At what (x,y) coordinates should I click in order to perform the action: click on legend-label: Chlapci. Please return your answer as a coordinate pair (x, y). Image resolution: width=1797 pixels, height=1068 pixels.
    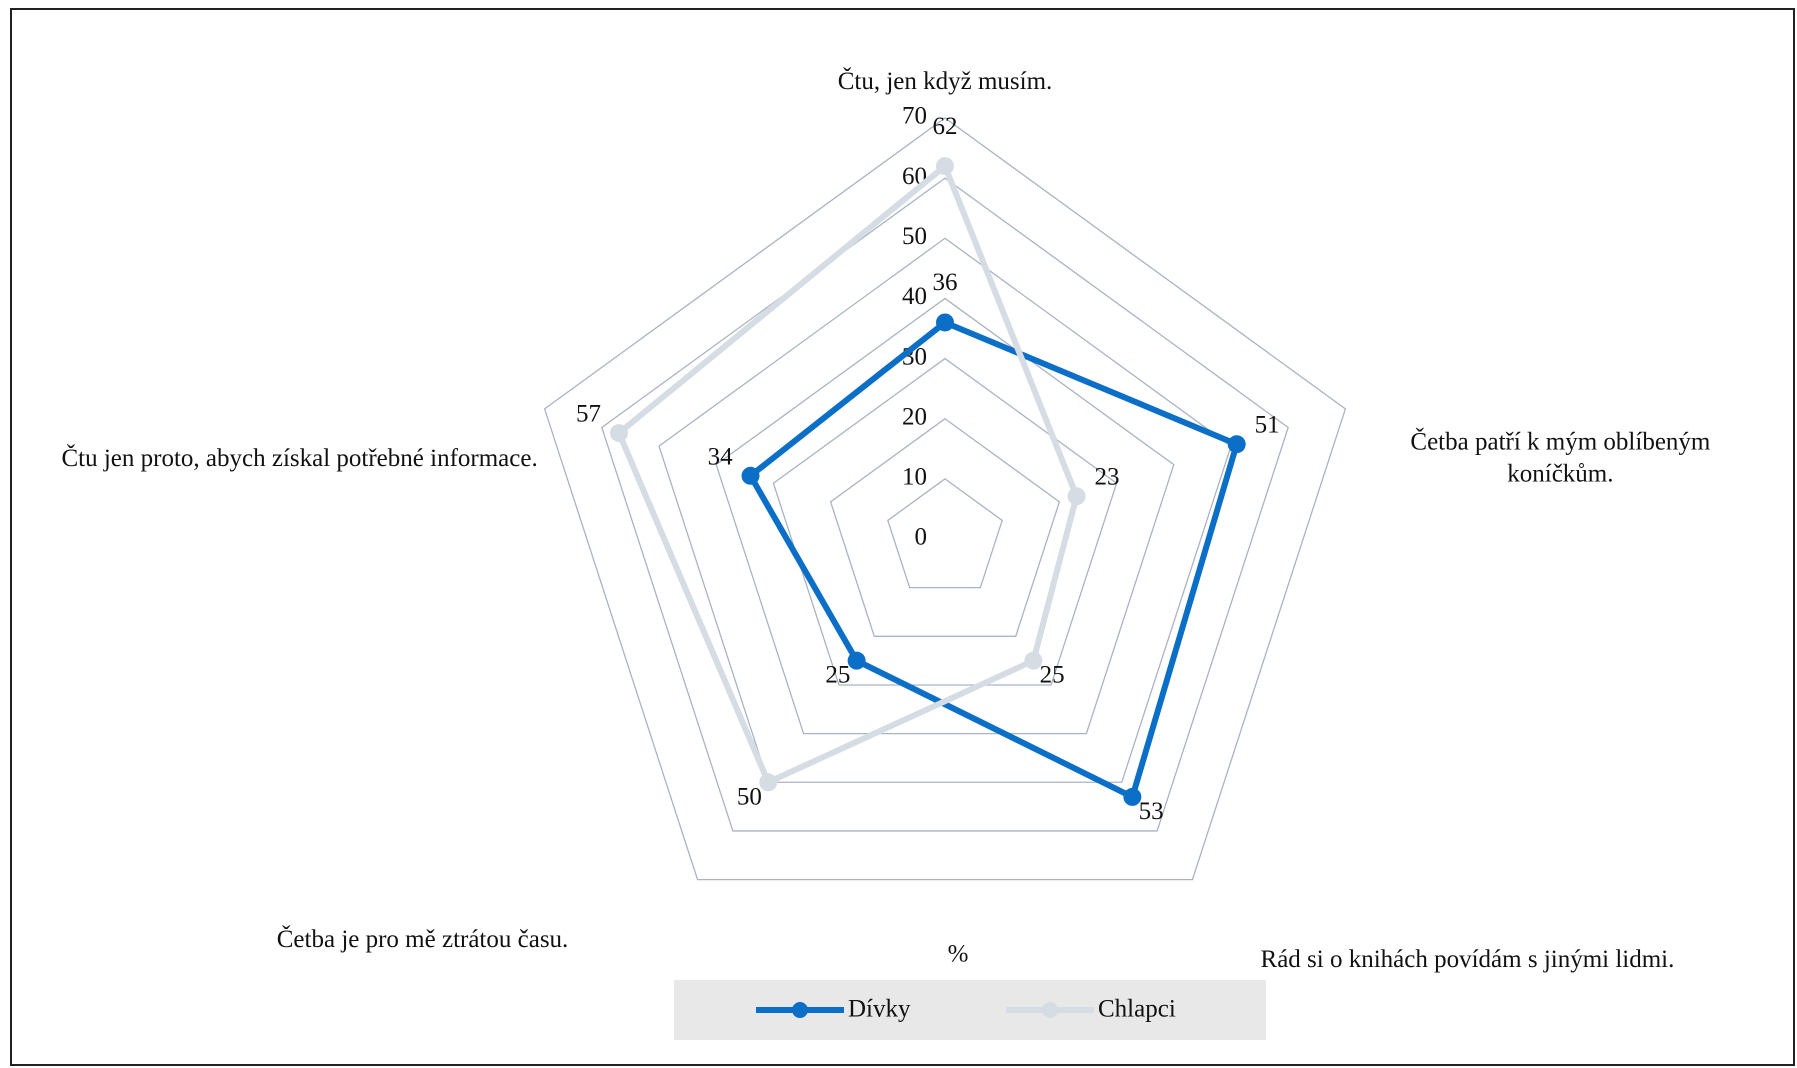
    Looking at the image, I should click on (1137, 1009).